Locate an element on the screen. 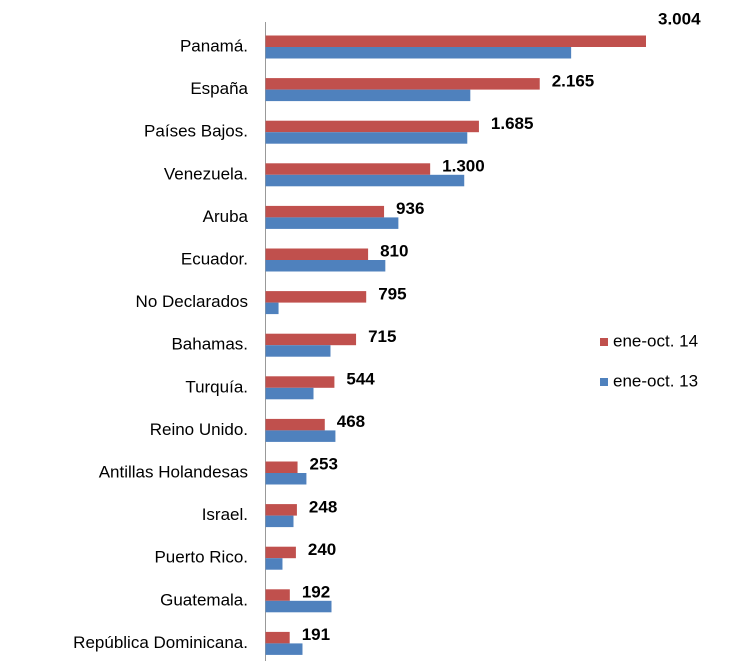 The width and height of the screenshot is (730, 661). value-label: 1.685 is located at coordinates (512, 123).